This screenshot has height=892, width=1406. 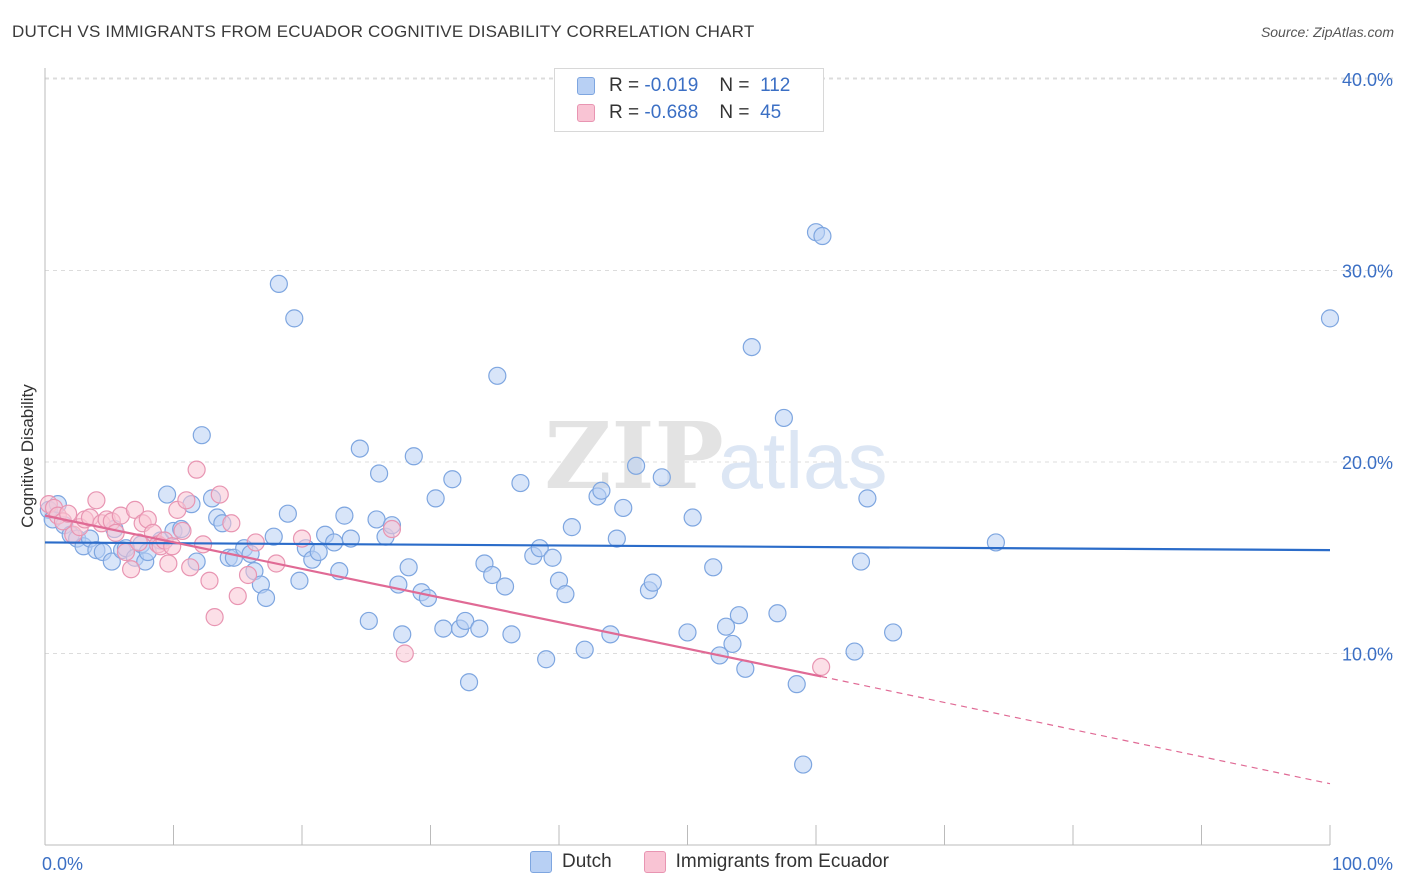 What do you see at coordinates (1076, 730) in the screenshot?
I see `ecuador-trend-extension` at bounding box center [1076, 730].